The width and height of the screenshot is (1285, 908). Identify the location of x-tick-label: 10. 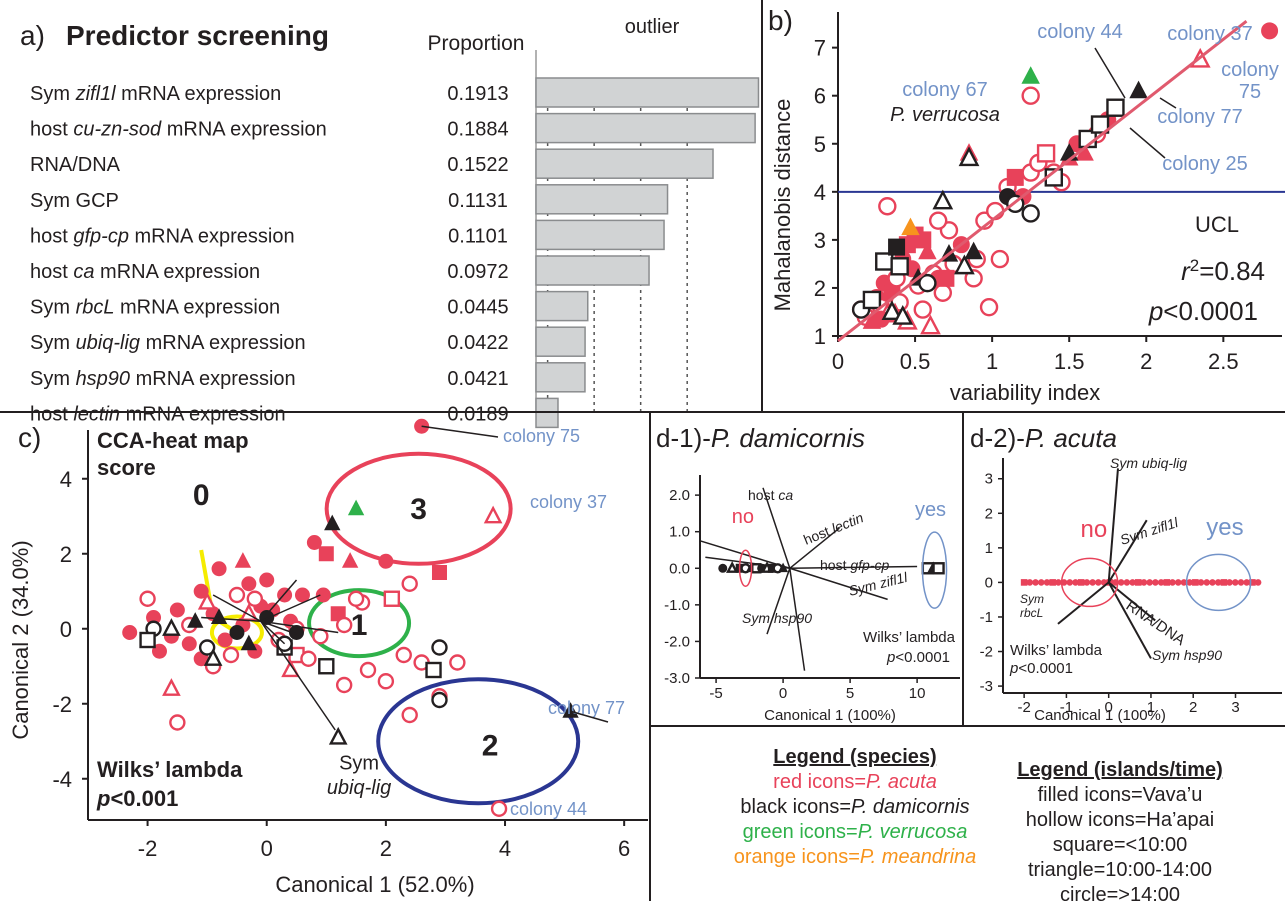
(917, 693).